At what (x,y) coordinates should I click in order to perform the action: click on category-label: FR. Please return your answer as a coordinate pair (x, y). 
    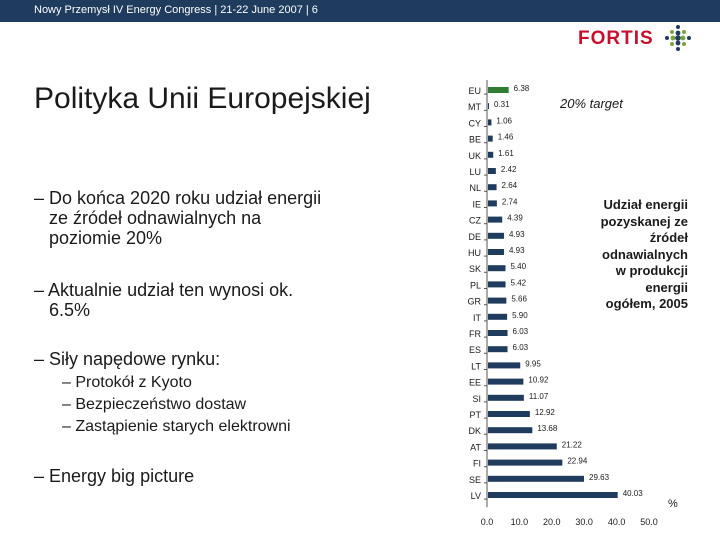
    Looking at the image, I should click on (475, 334).